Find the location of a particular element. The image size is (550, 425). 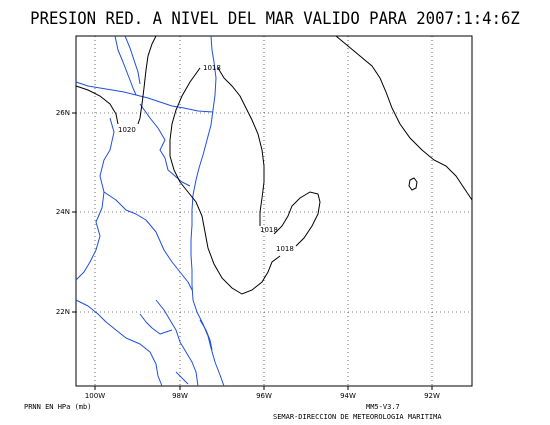

y-tick-label: 24N is located at coordinates (63, 212).